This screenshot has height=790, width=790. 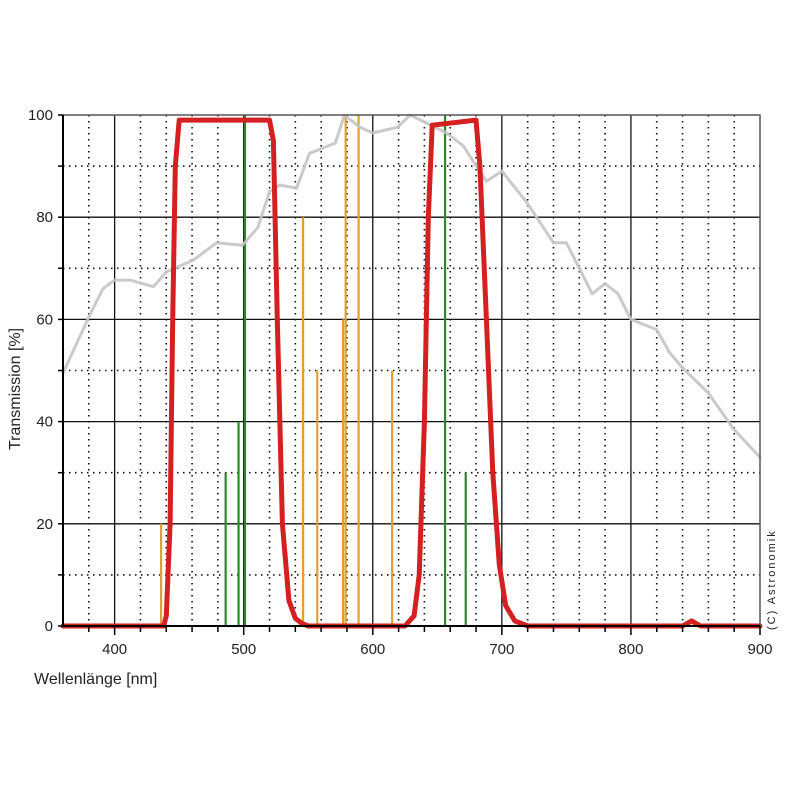 What do you see at coordinates (243, 649) in the screenshot?
I see `x-tick-label: 500` at bounding box center [243, 649].